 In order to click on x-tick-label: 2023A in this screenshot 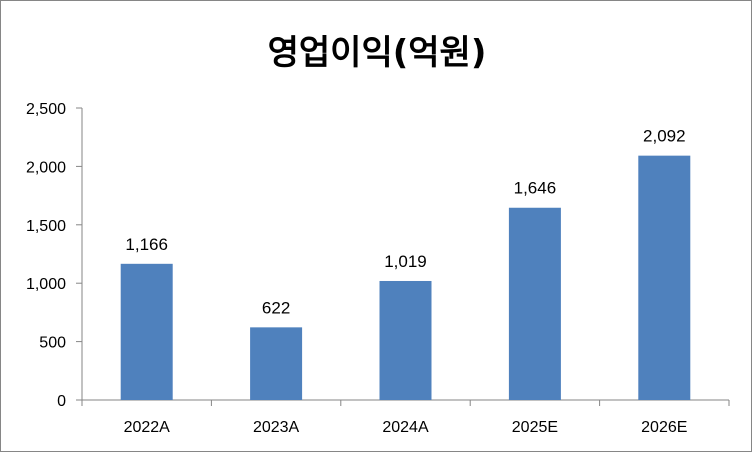, I will do `click(276, 427)`.